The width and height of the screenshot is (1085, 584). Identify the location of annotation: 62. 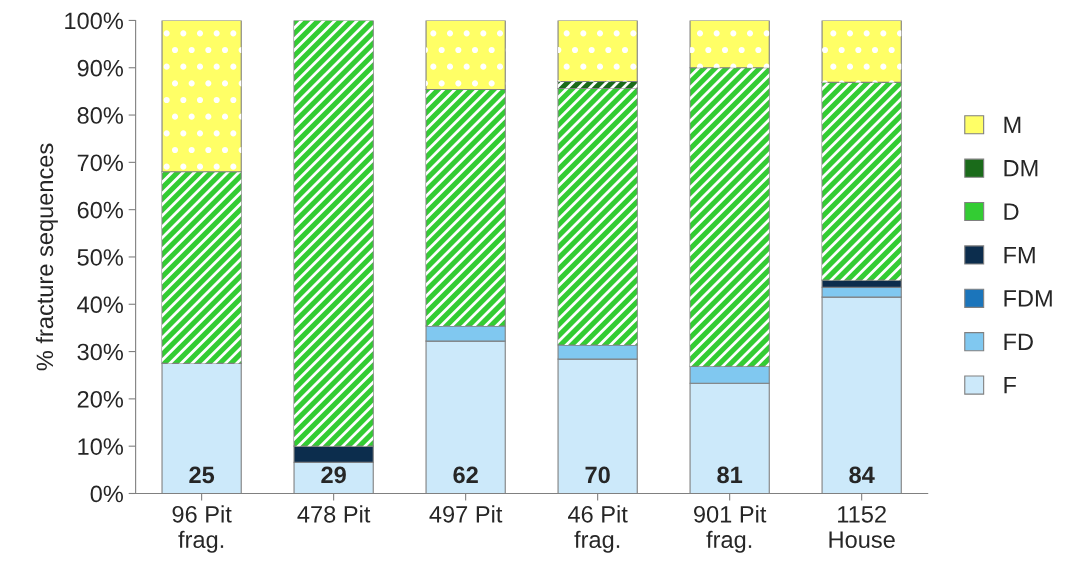
(465, 475).